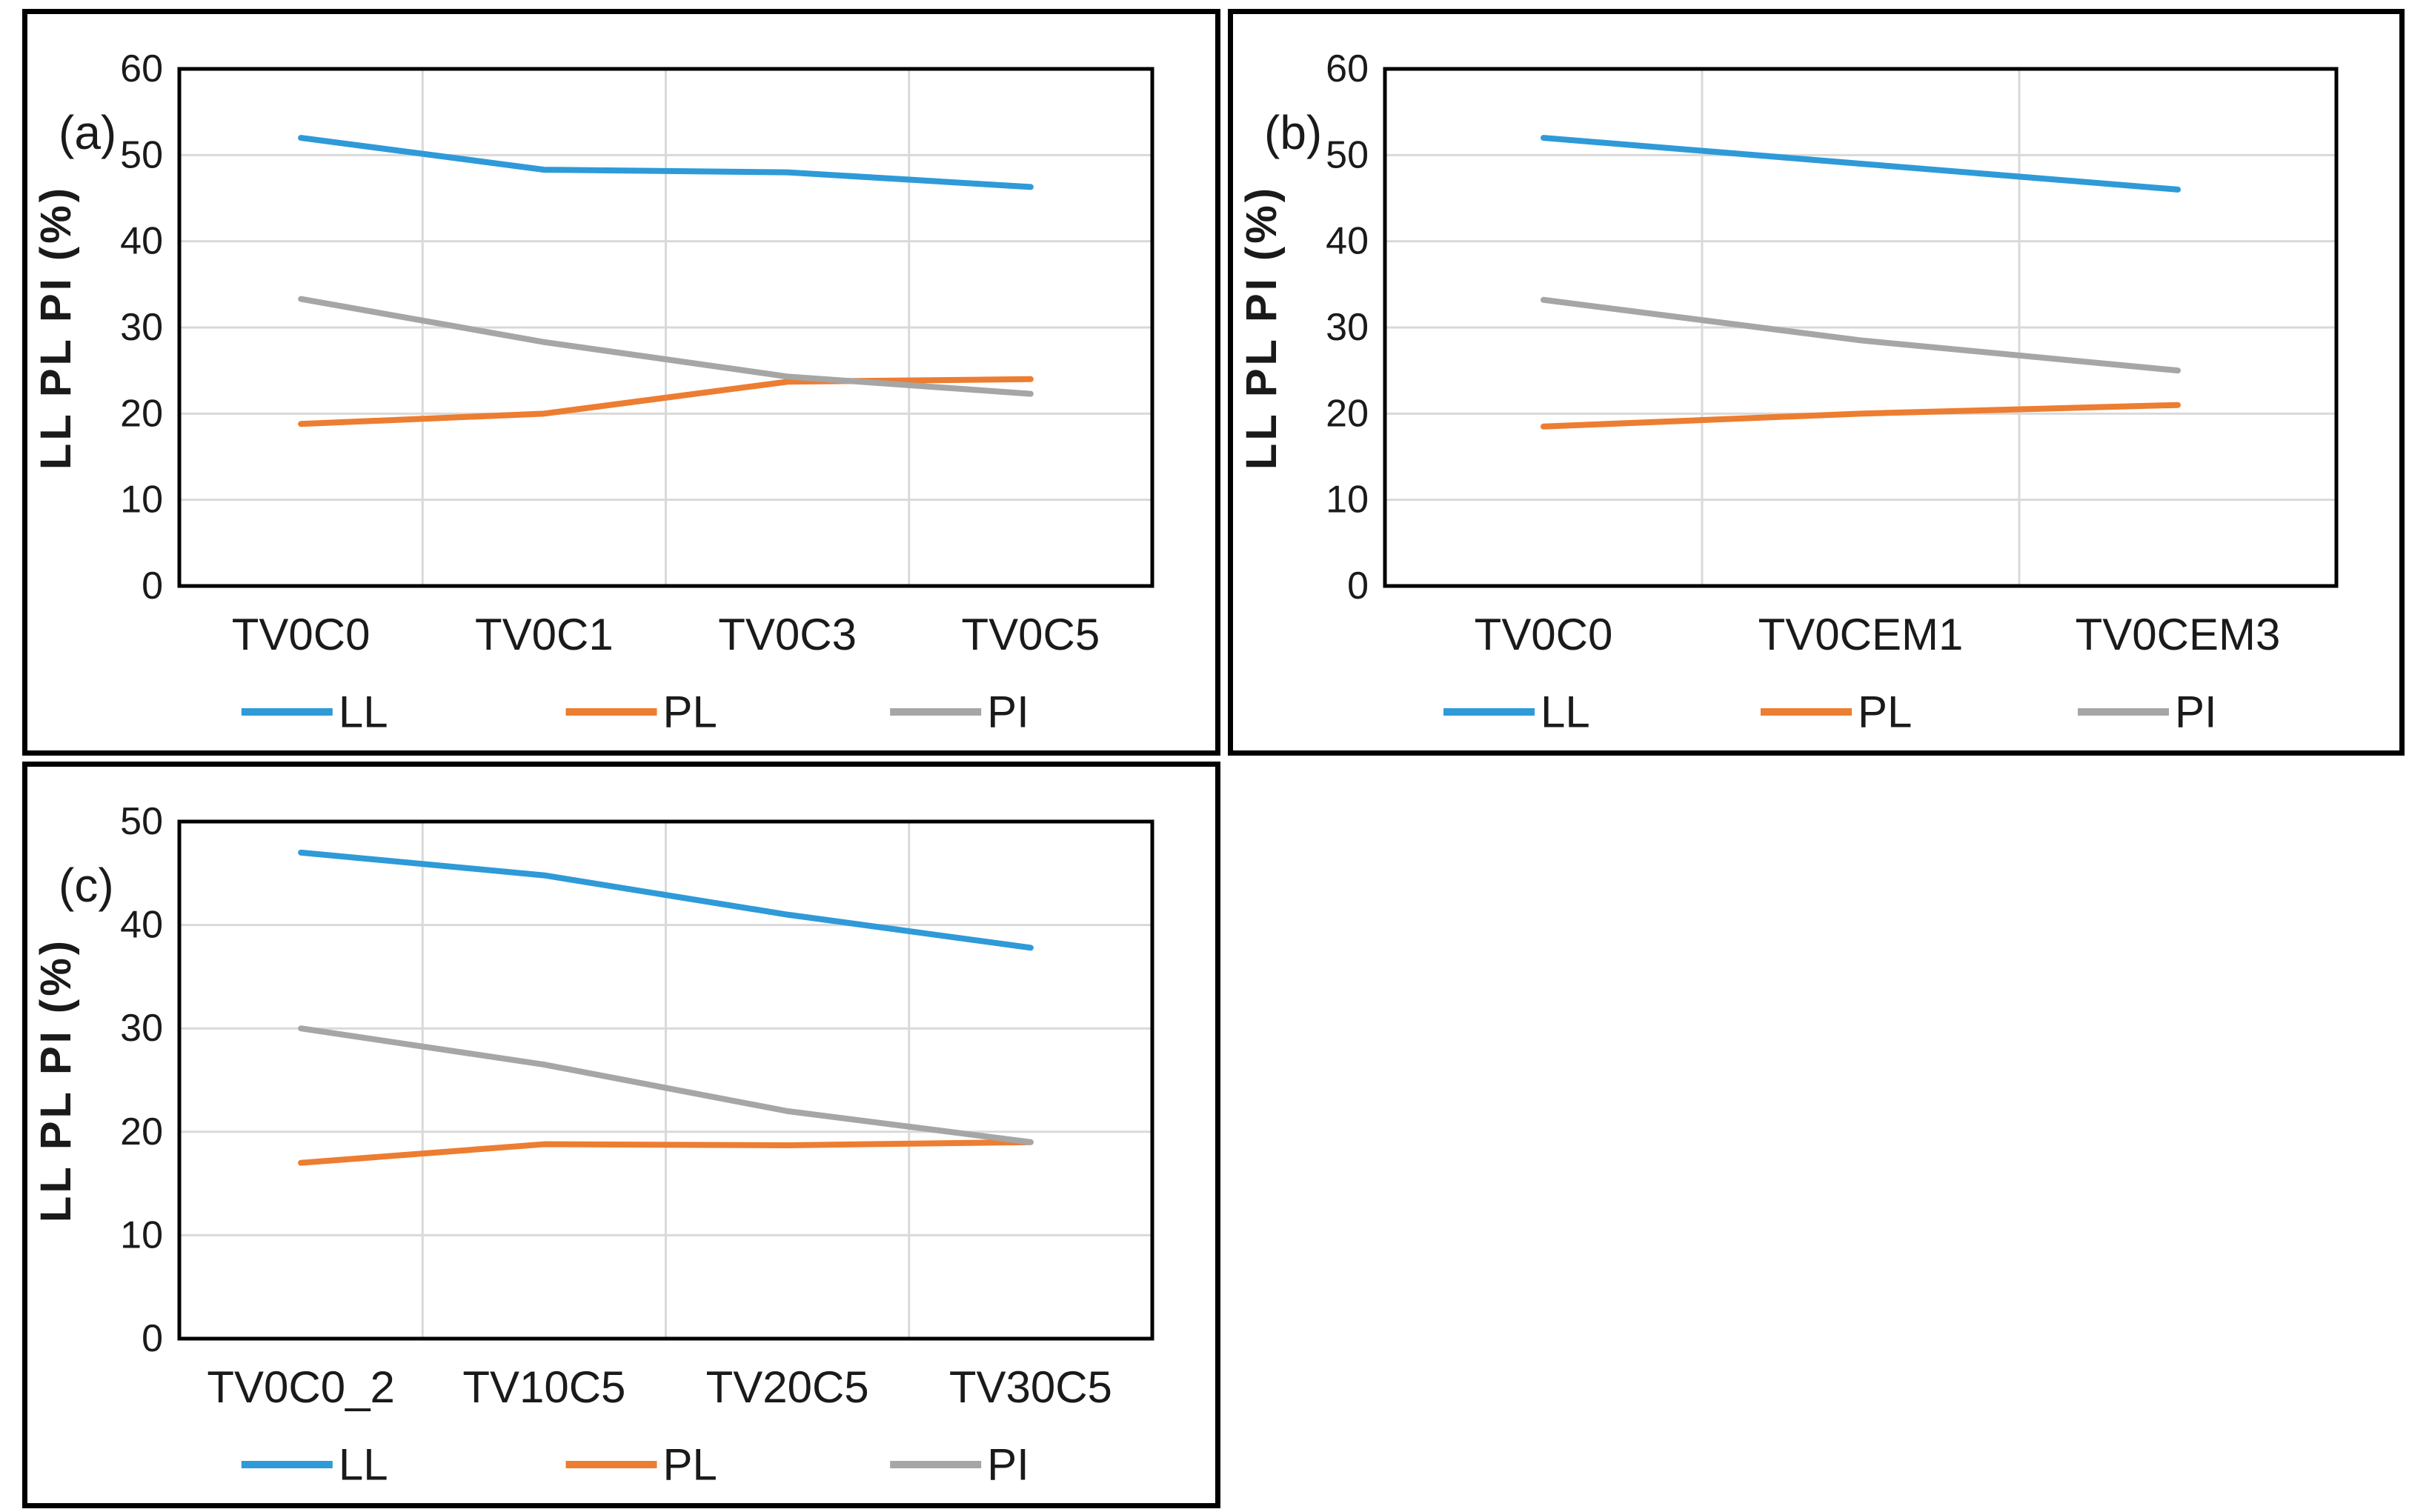 The height and width of the screenshot is (1512, 2409). I want to click on x-category-label: TV0C0_2, so click(300, 1387).